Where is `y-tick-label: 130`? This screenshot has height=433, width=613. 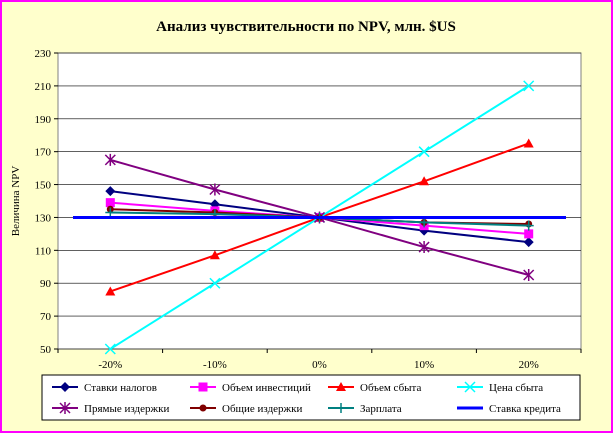 y-tick-label: 130 is located at coordinates (43, 218).